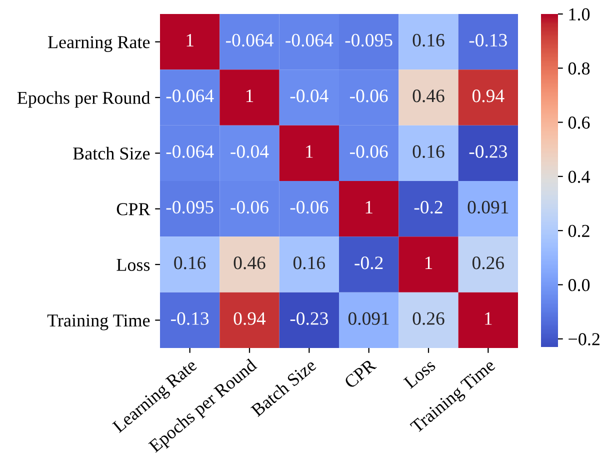  Describe the element at coordinates (579, 122) in the screenshot. I see `color-bar-label: 0.6` at that location.